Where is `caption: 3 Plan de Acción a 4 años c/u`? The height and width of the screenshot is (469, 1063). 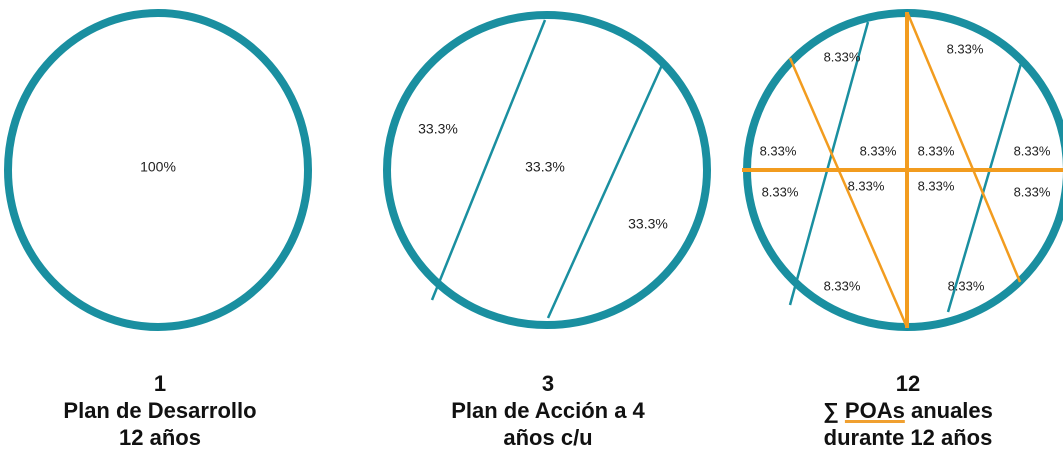 caption: 3 Plan de Acción a 4 años c/u is located at coordinates (548, 410).